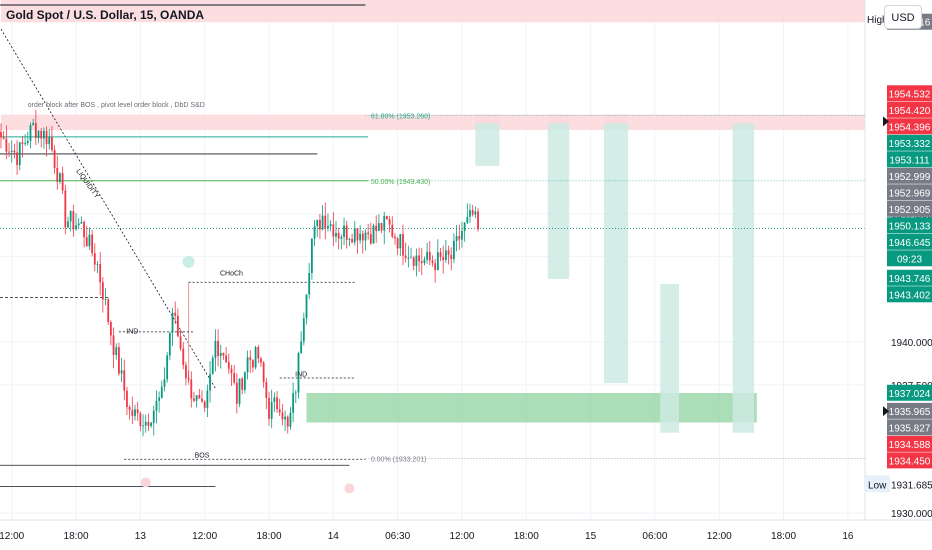 This screenshot has height=550, width=932. Describe the element at coordinates (903, 17) in the screenshot. I see `currency-button: USD` at that location.